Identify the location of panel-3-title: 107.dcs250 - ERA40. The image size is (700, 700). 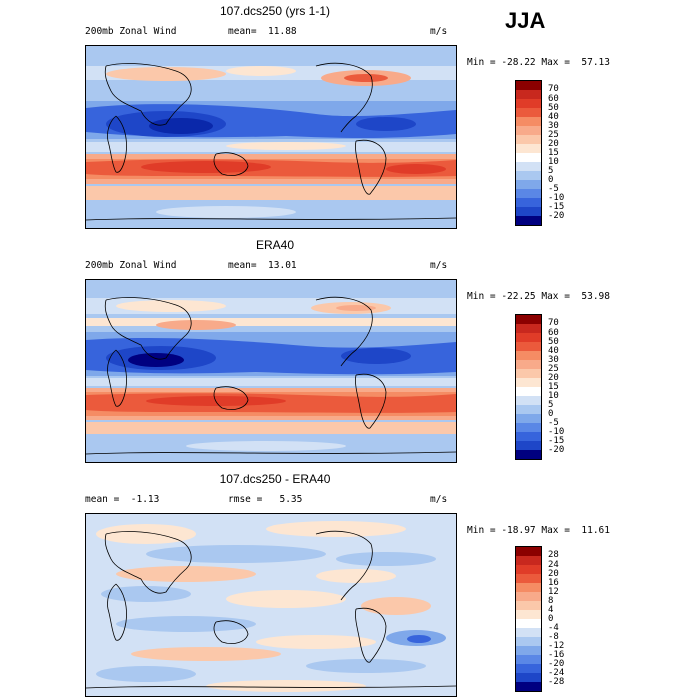
(275, 479).